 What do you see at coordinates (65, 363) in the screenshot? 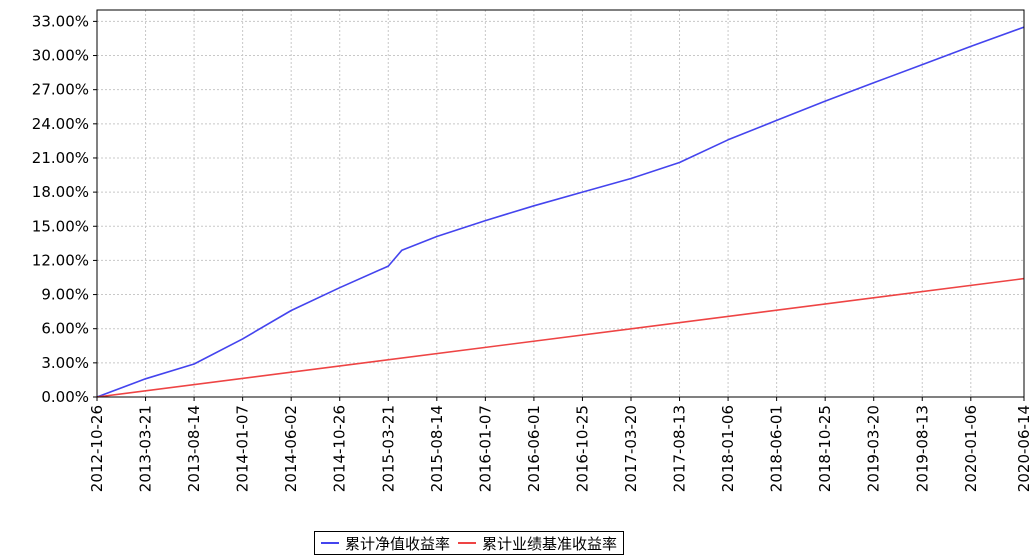
I see `y-tick-label: 3.00%` at bounding box center [65, 363].